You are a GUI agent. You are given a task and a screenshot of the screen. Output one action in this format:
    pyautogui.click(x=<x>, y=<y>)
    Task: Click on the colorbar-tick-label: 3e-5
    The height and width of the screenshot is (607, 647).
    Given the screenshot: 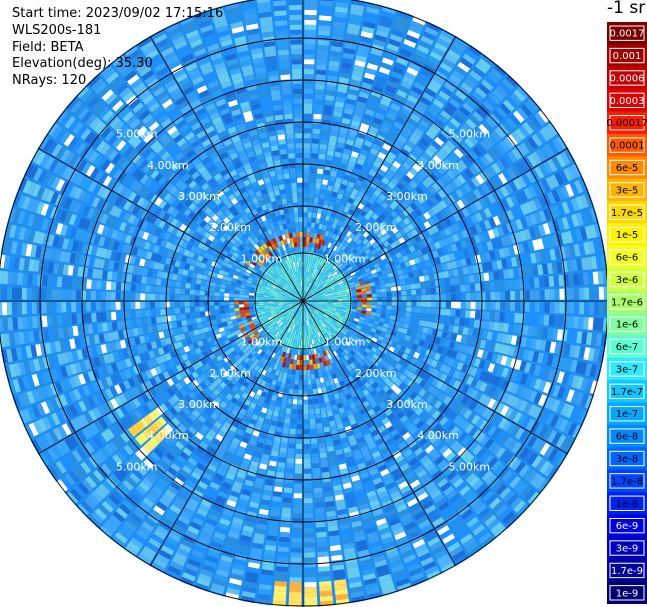 What is the action you would take?
    pyautogui.click(x=627, y=190)
    